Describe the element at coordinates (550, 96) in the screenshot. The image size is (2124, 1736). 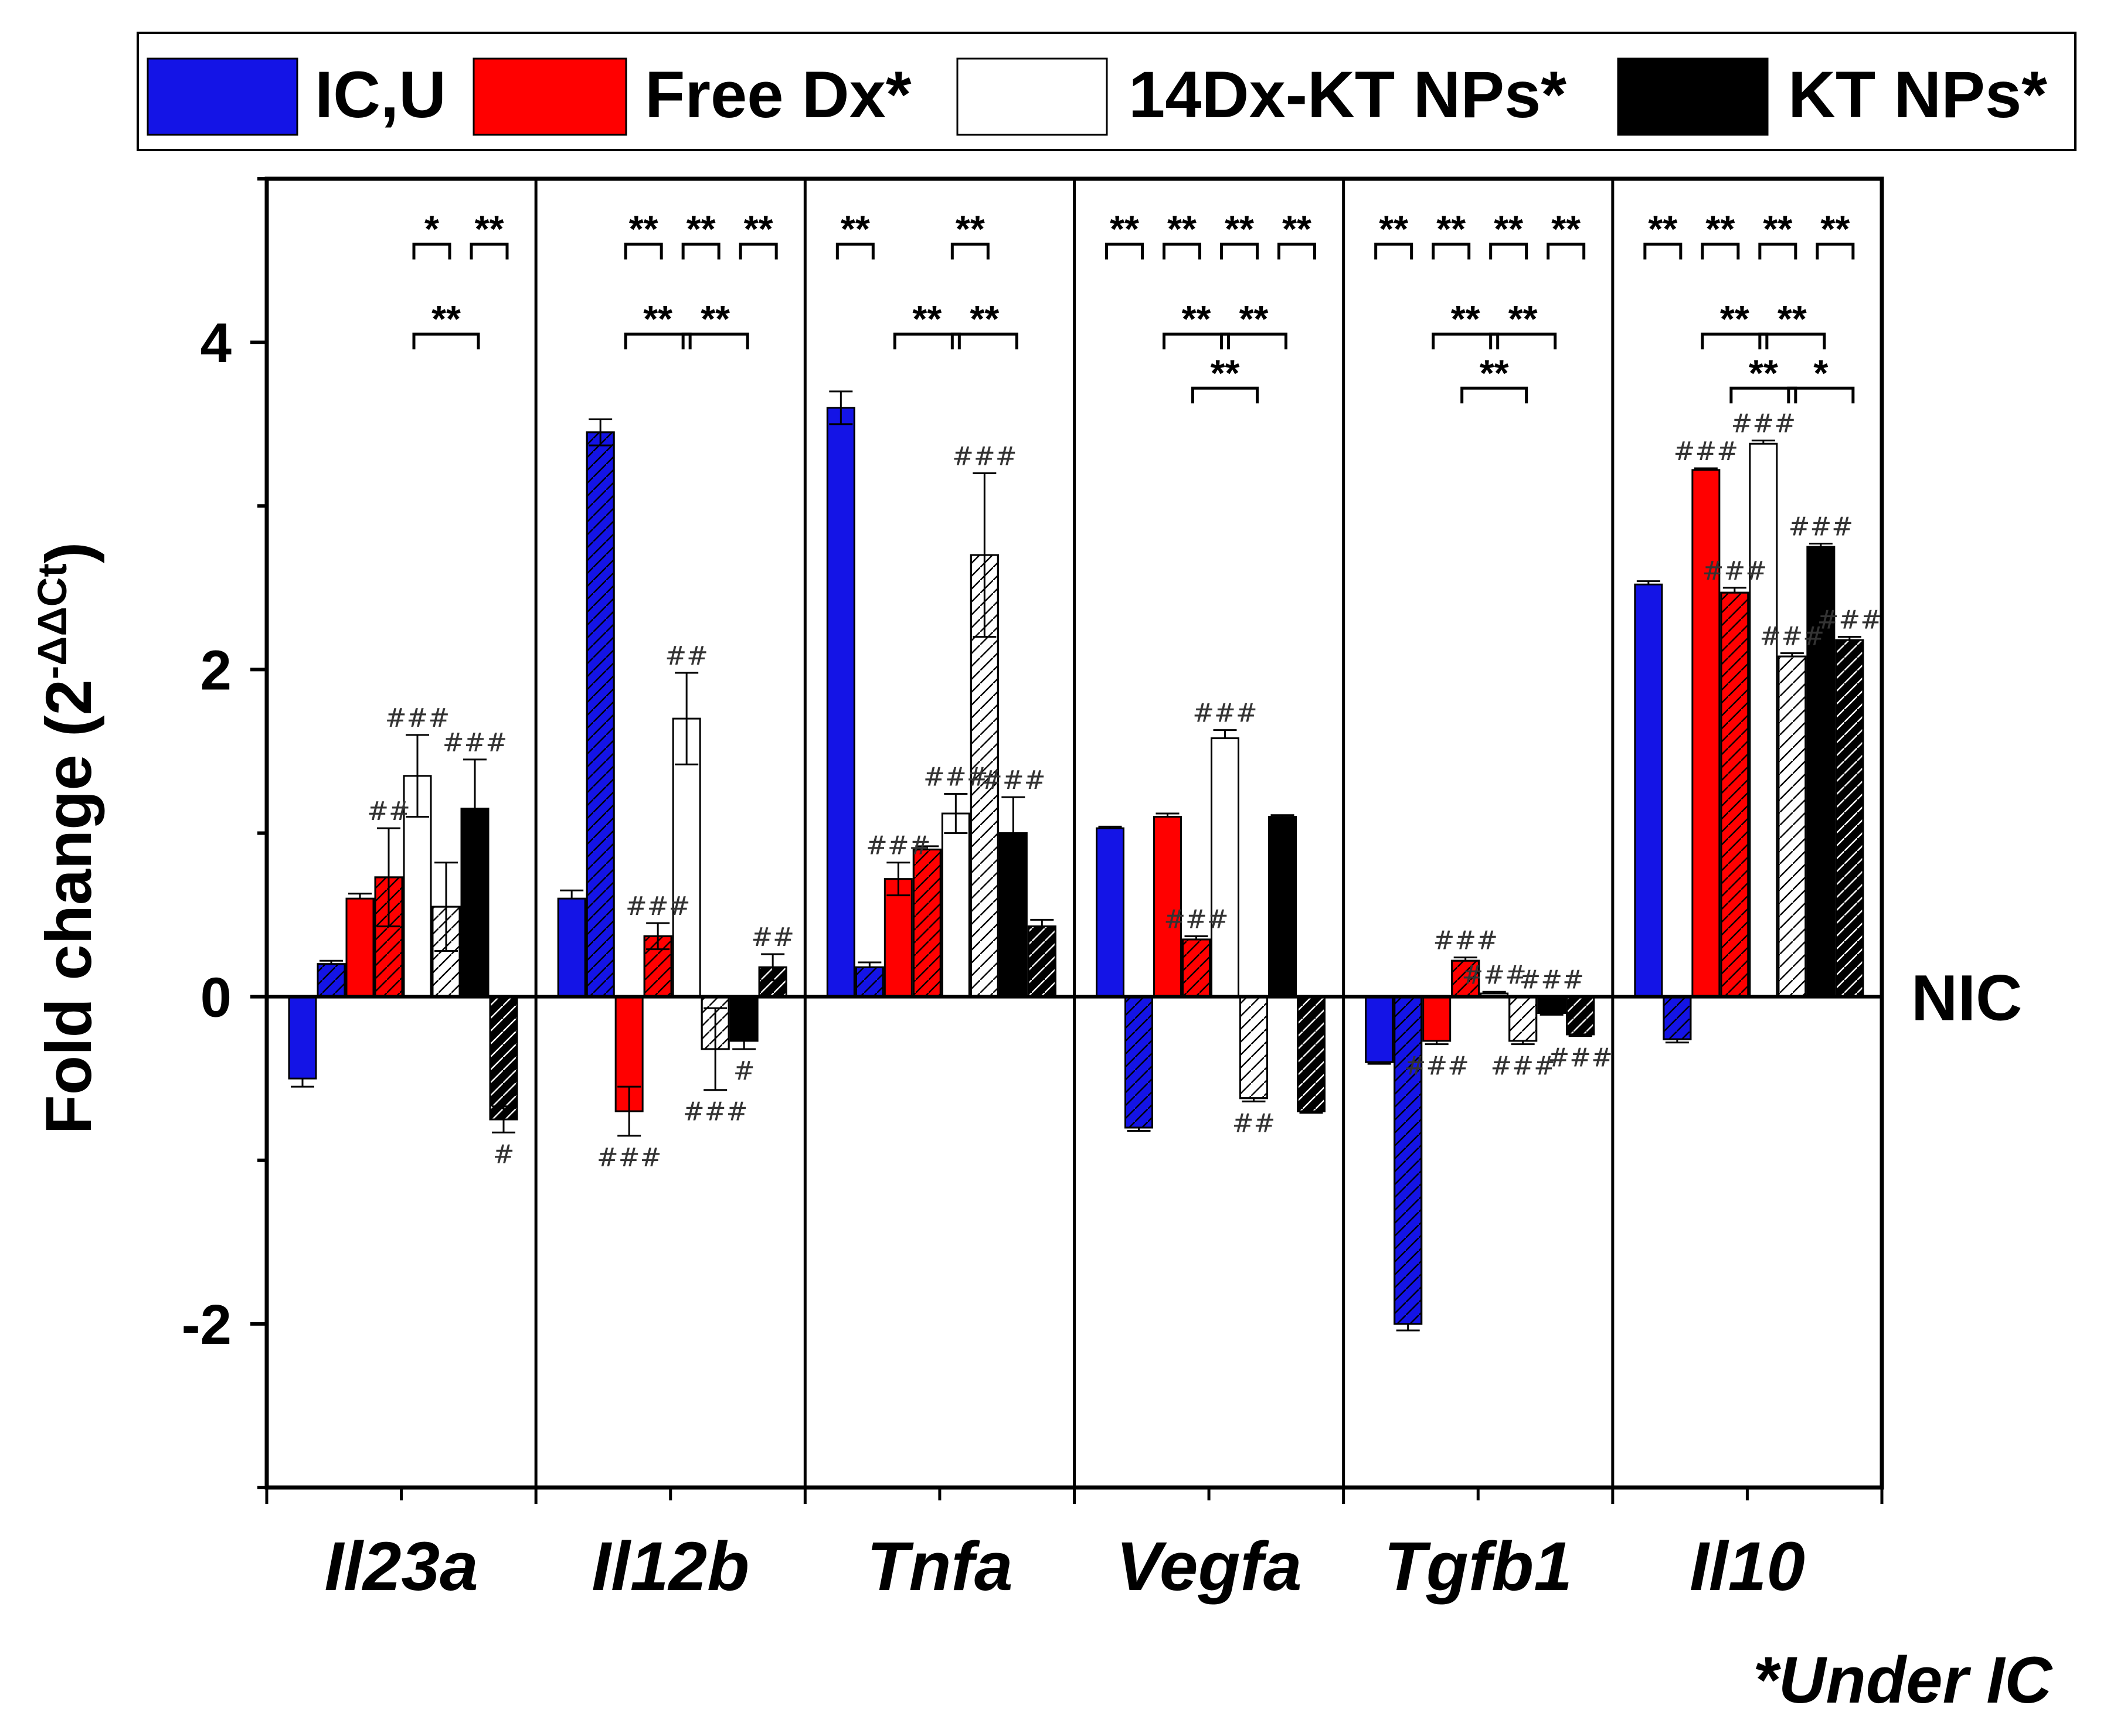
I see `legend-swatch-free-dx` at that location.